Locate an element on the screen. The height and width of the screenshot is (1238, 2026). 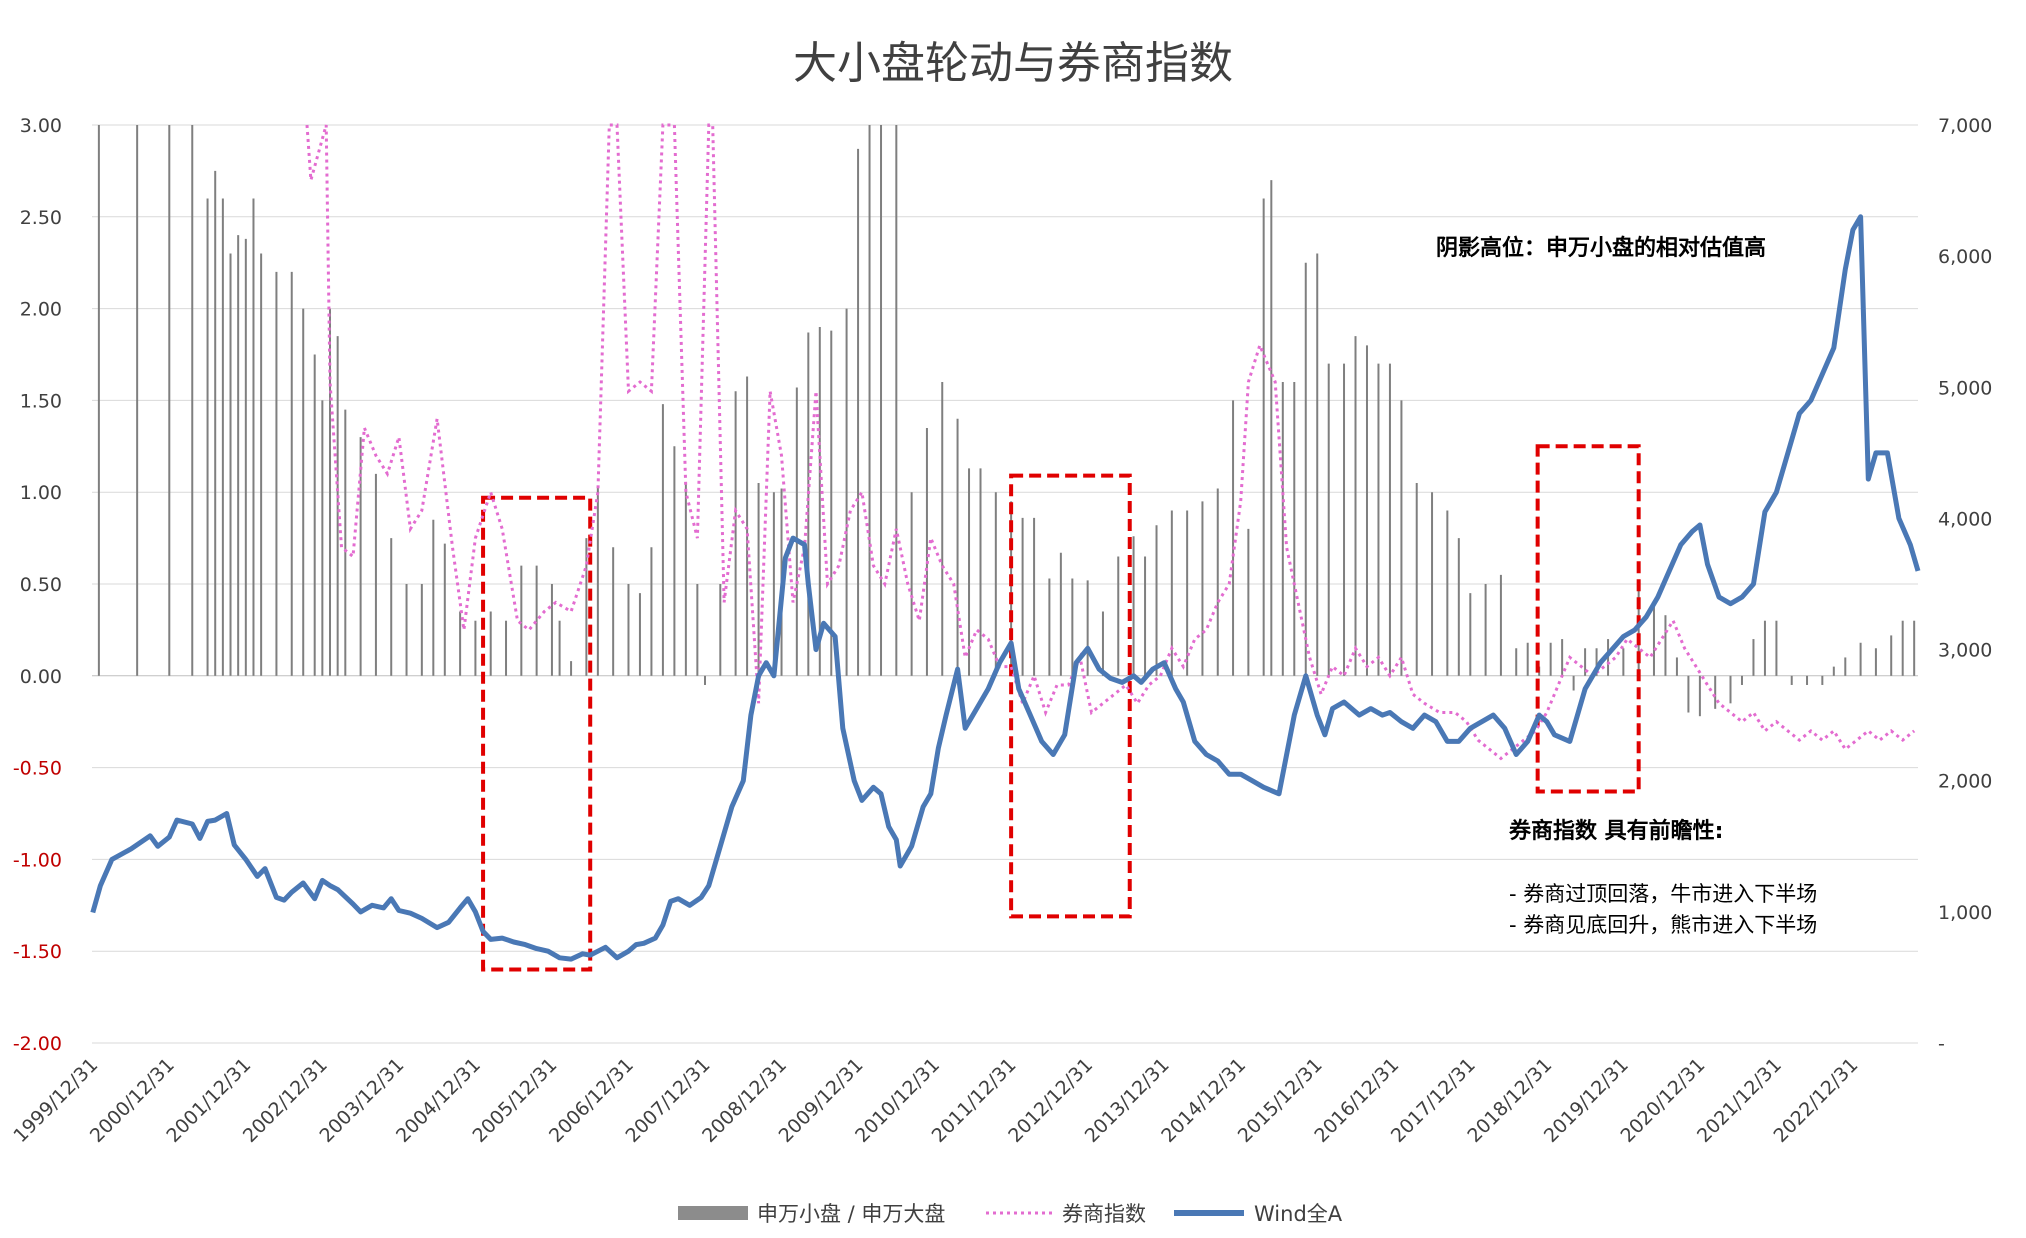
right-tick-label: 2,000 is located at coordinates (1965, 782).